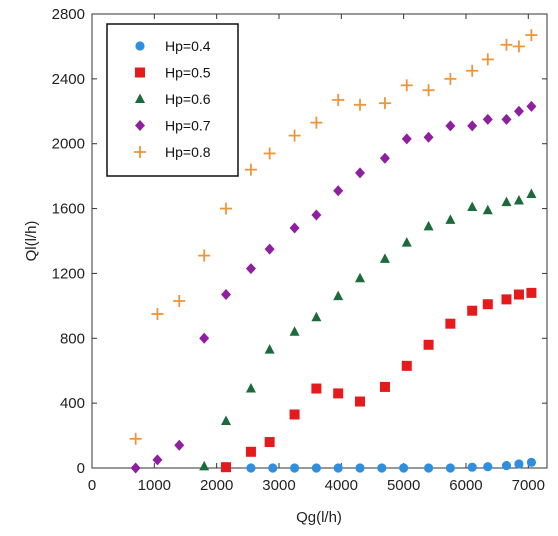 The image size is (558, 536). I want to click on legend: Hp=0.4 Hp=0.5 Hp=0.6 Hp=0.7 Hp=0.8, so click(172, 100).